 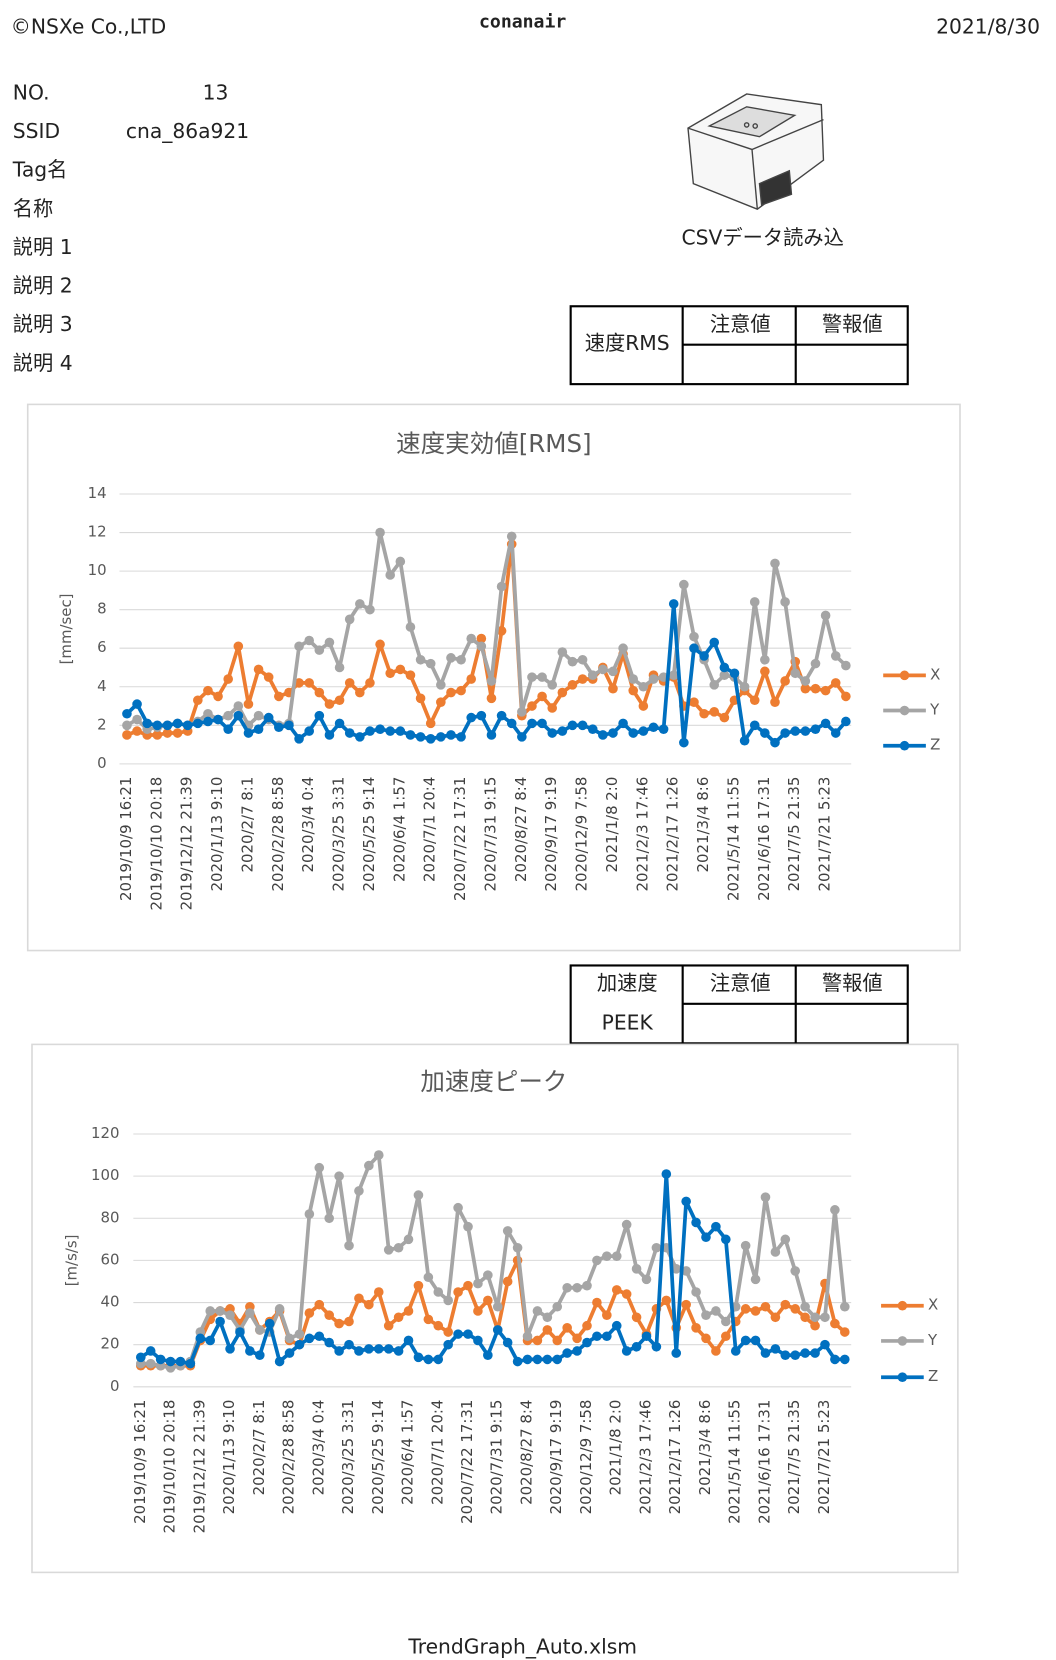 I want to click on threshold-table-rms, so click(x=739, y=345).